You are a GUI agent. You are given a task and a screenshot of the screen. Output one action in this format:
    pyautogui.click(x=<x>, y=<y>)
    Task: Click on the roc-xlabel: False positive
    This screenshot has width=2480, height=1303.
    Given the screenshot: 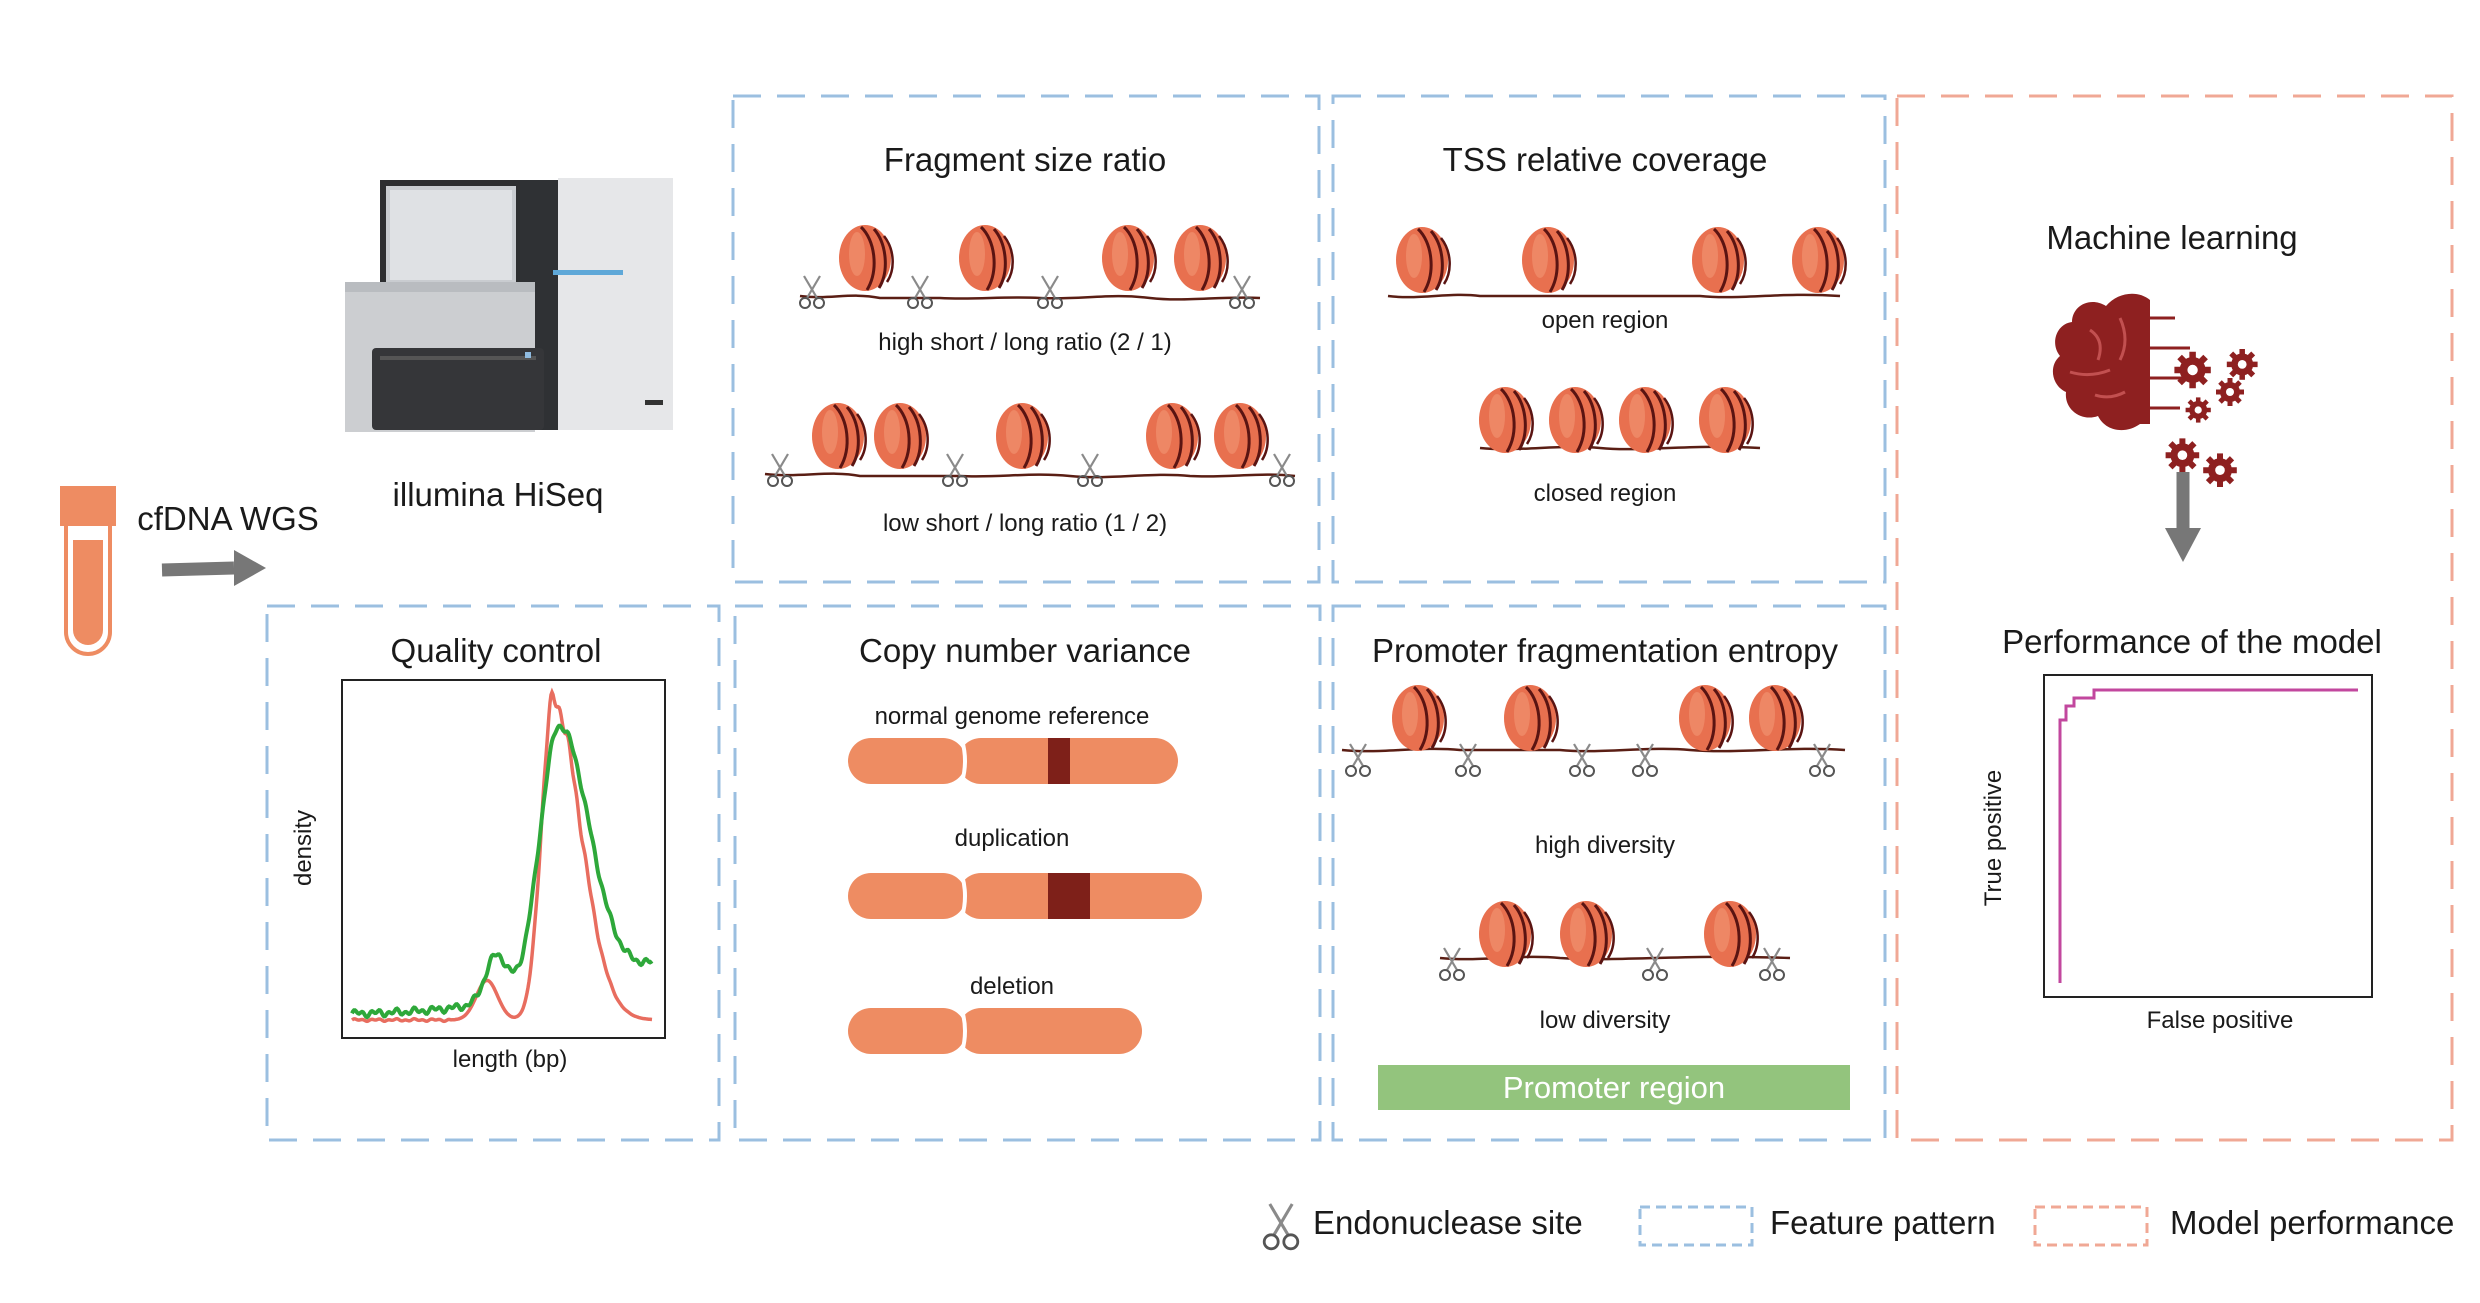 What is the action you would take?
    pyautogui.click(x=2220, y=1020)
    